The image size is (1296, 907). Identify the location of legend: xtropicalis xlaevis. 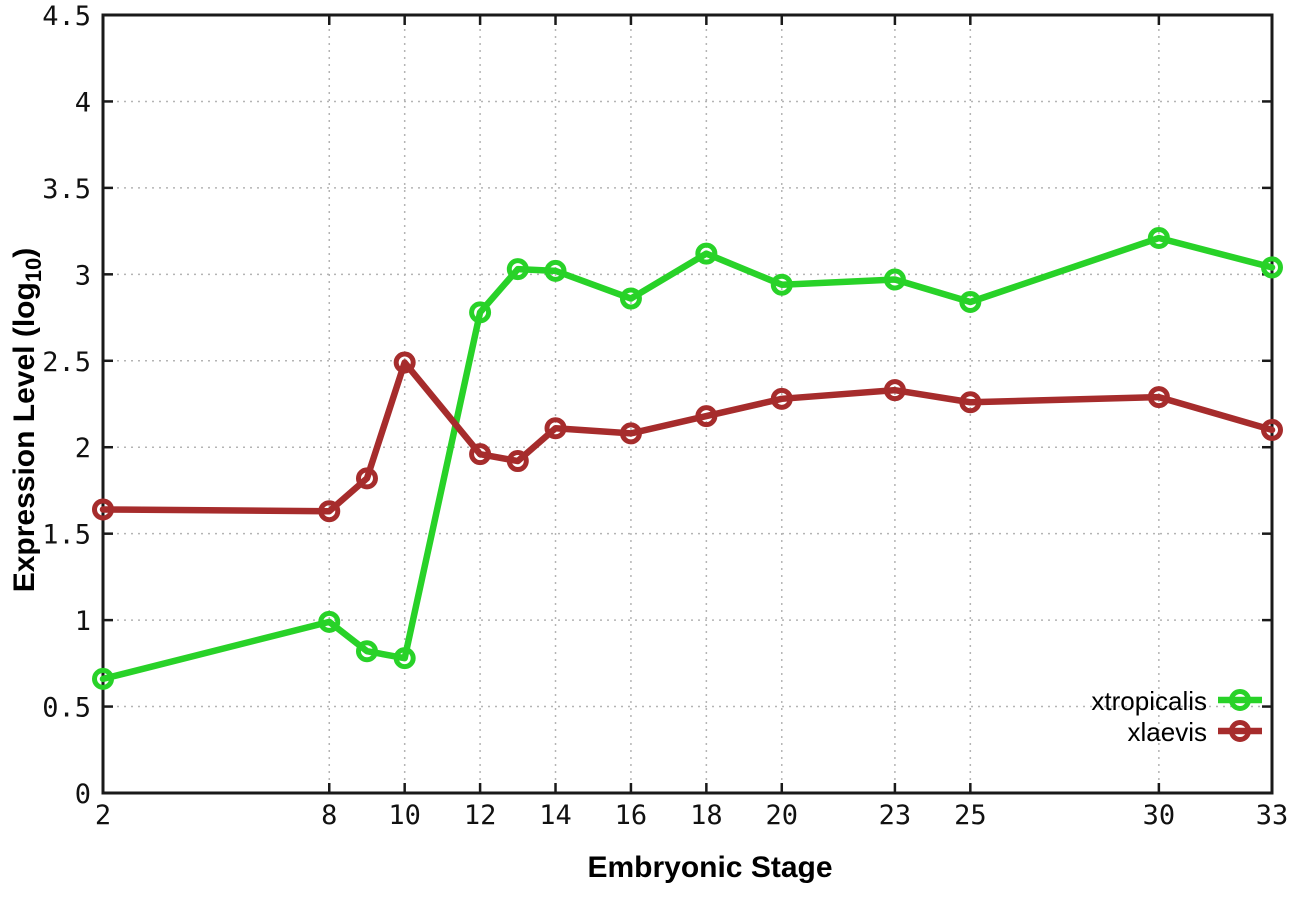
(1149, 716).